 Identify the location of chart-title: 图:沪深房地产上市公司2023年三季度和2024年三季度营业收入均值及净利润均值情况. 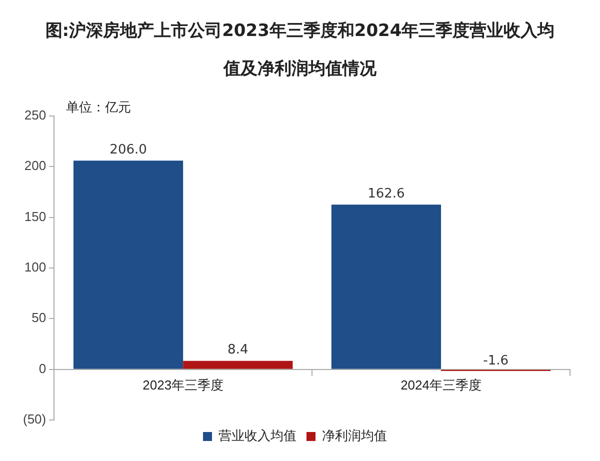
(300, 50).